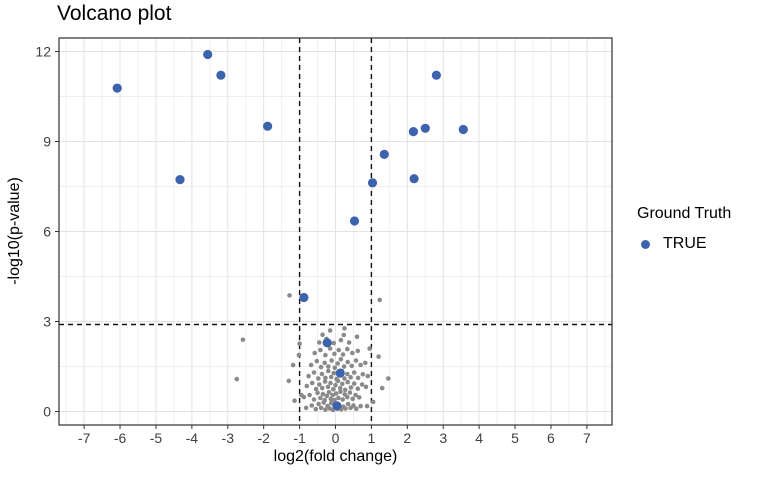 The image size is (768, 480). What do you see at coordinates (551, 438) in the screenshot?
I see `x-tick-label: 6` at bounding box center [551, 438].